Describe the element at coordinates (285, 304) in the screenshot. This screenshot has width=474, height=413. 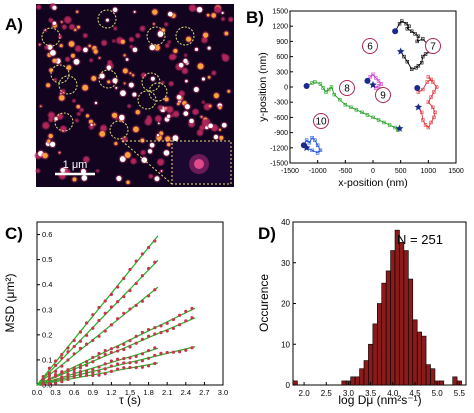
I see `y-tick-label: 20` at that location.